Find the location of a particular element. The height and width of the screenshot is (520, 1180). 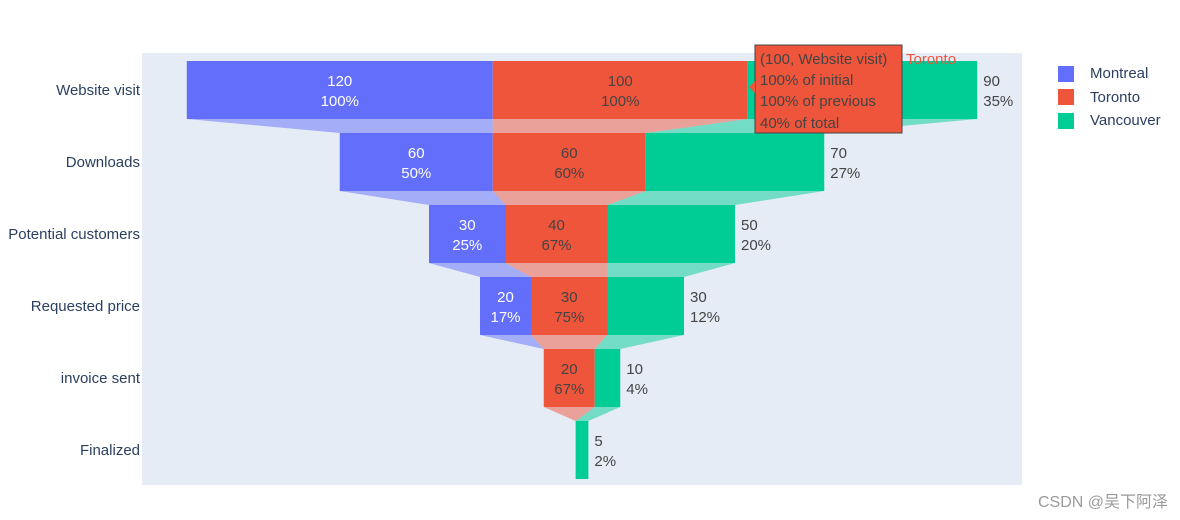

percent-label-vancouver-3: 12% is located at coordinates (705, 317).